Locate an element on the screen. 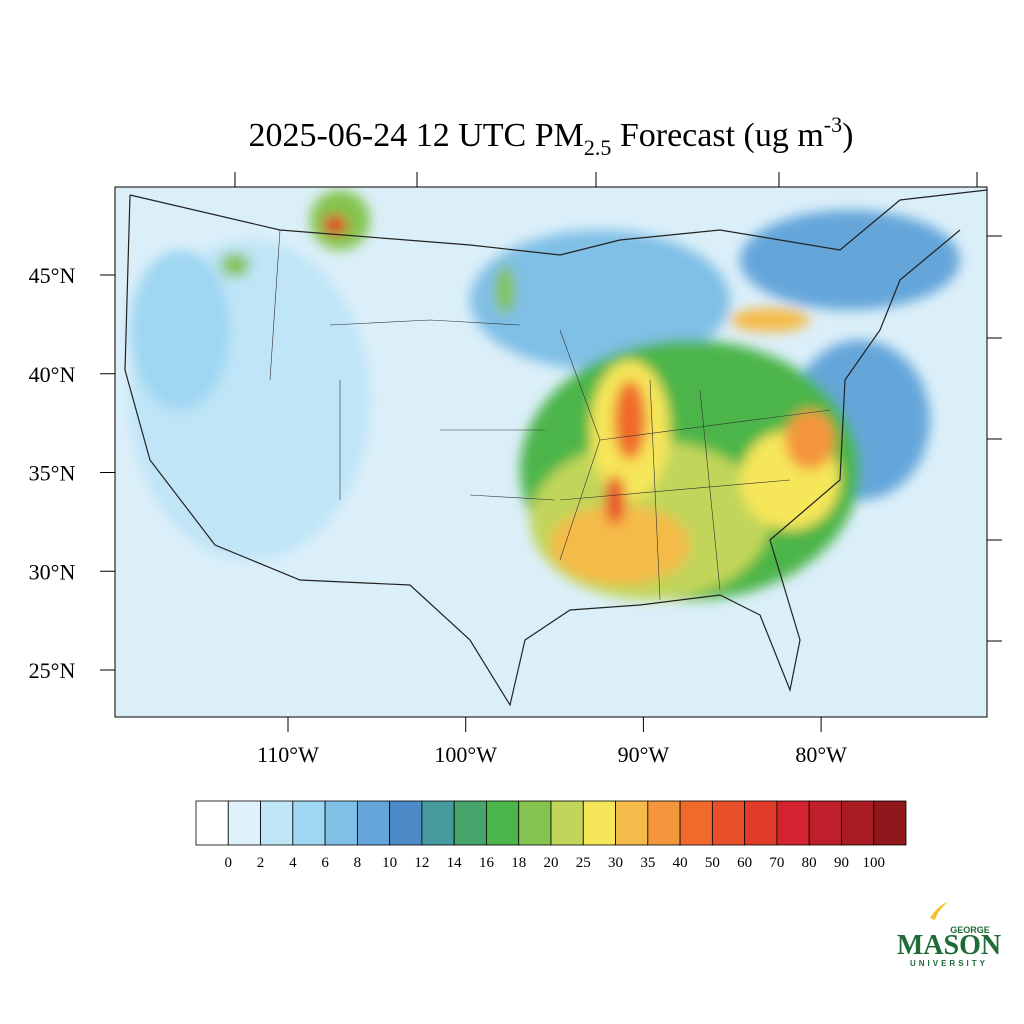 The width and height of the screenshot is (1024, 1024). colorbar-label: 0 is located at coordinates (229, 863).